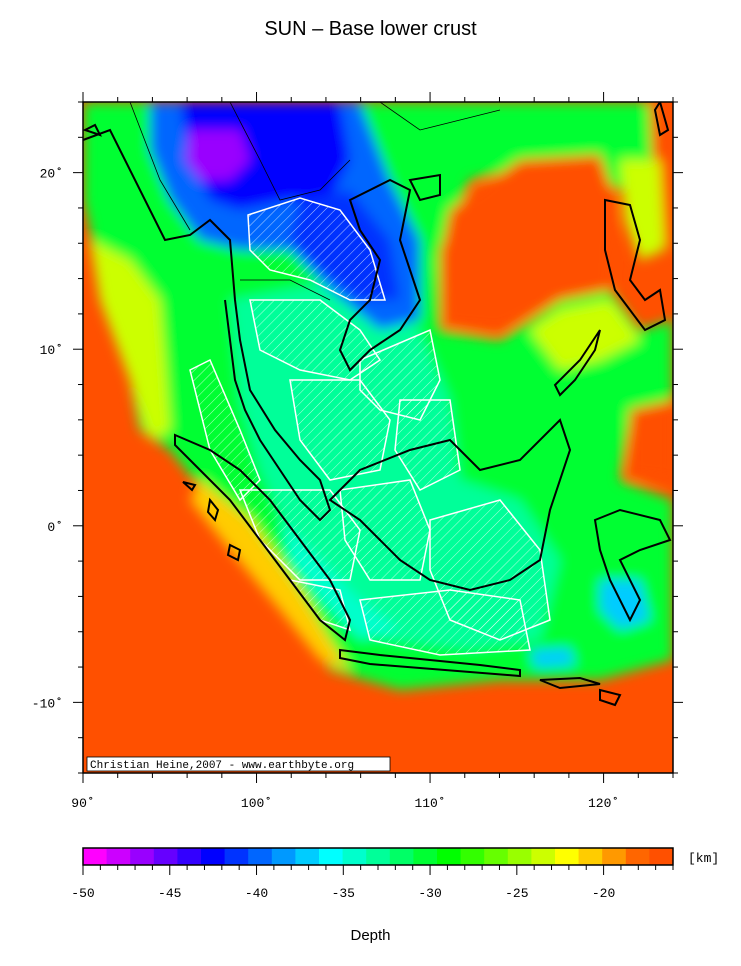  I want to click on lon-tick-label: 90˚, so click(82, 803).